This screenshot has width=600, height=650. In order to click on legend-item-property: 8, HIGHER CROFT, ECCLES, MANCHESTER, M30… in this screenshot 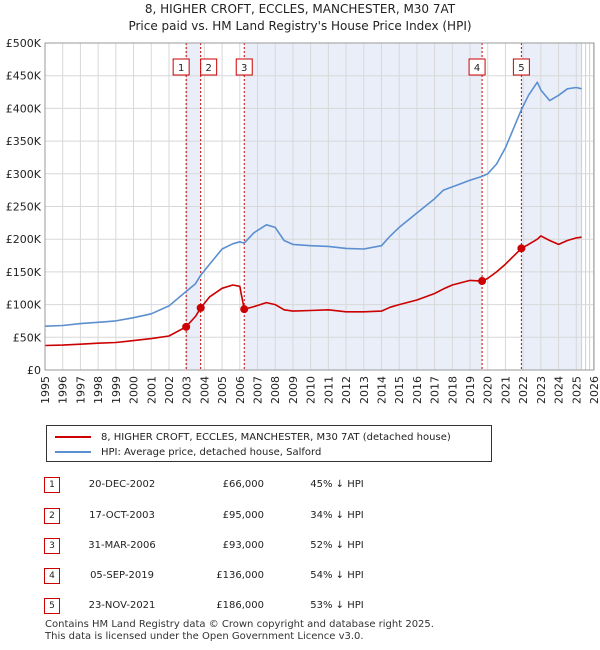, I will do `click(253, 437)`.